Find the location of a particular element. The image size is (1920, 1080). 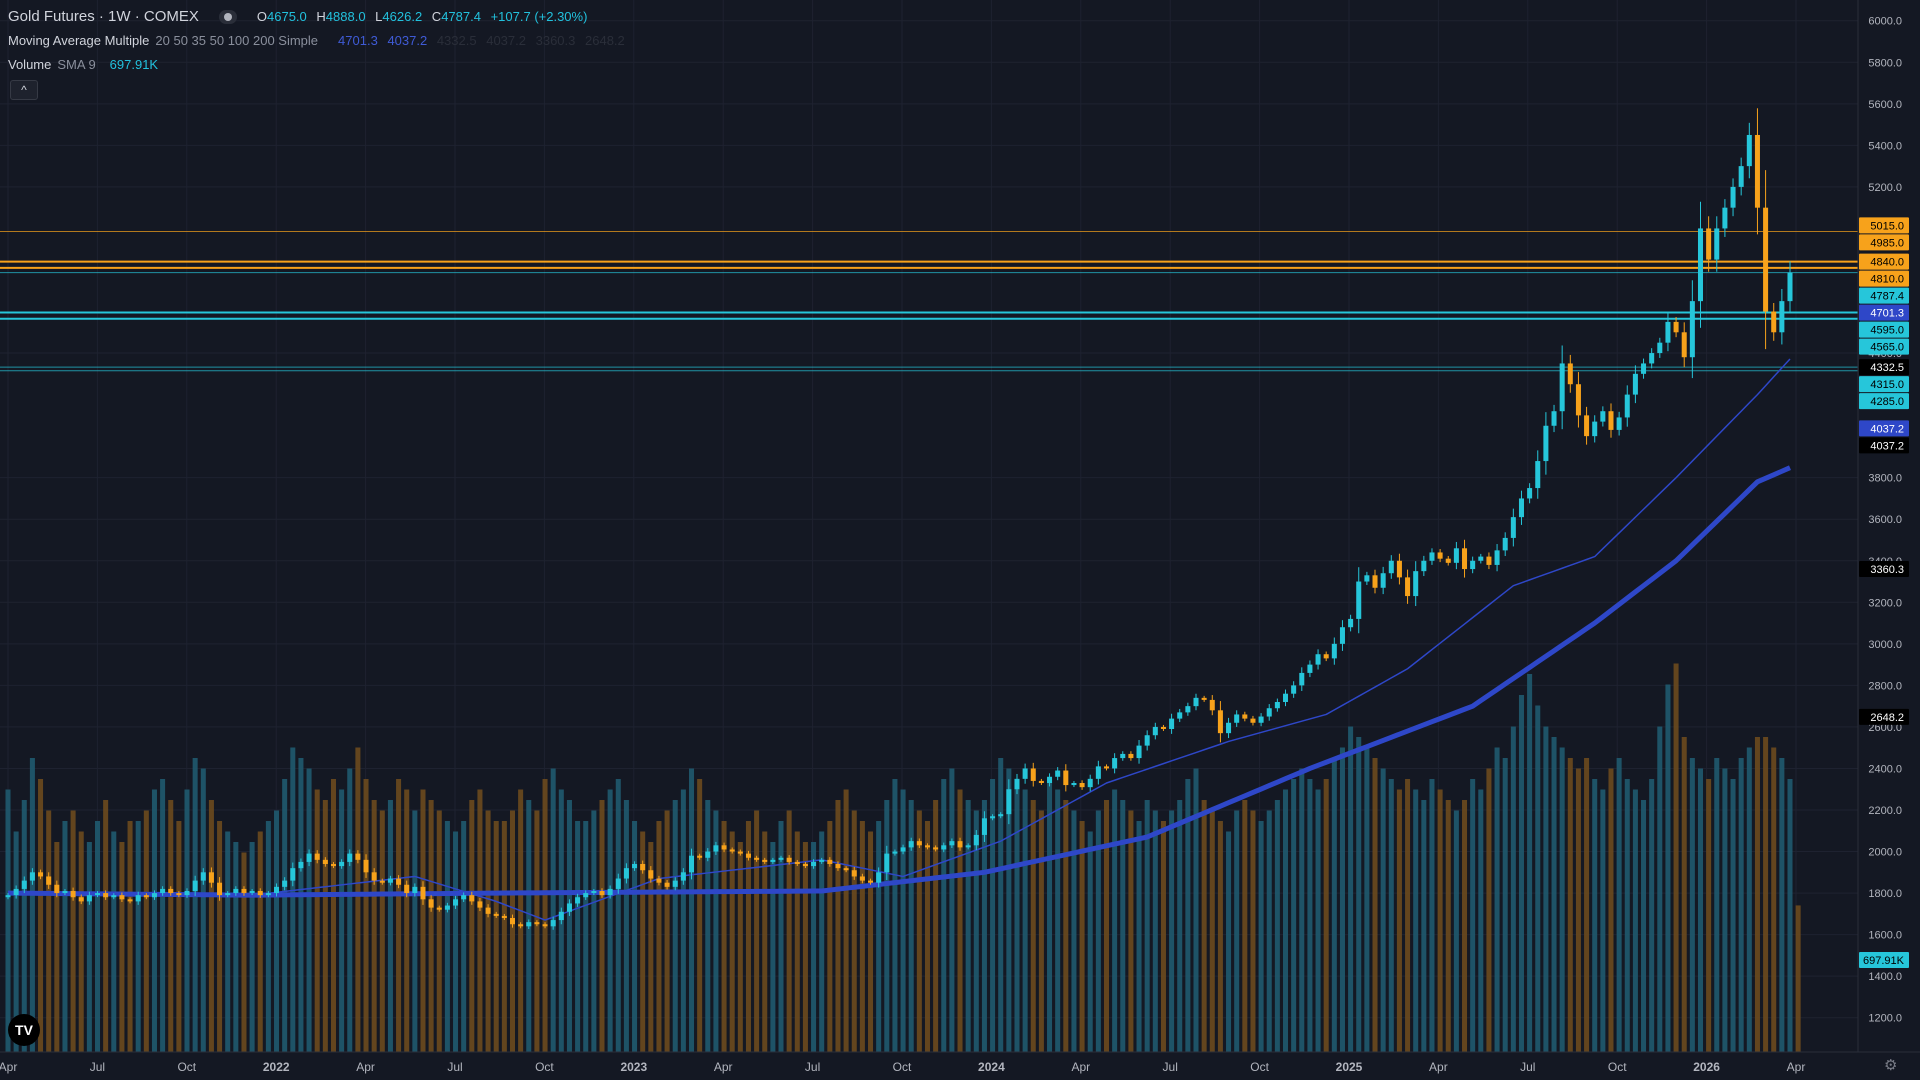

price-label-text: 5015.0 is located at coordinates (1887, 226).